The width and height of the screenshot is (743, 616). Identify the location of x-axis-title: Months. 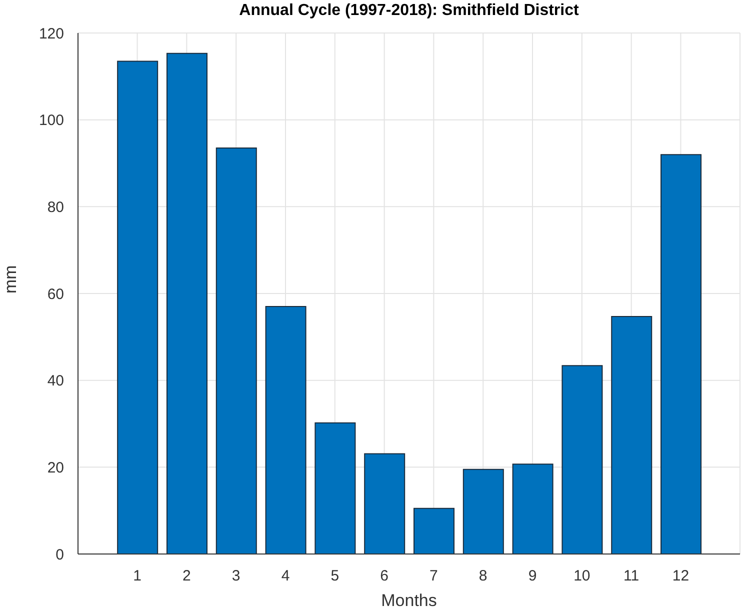
(409, 600).